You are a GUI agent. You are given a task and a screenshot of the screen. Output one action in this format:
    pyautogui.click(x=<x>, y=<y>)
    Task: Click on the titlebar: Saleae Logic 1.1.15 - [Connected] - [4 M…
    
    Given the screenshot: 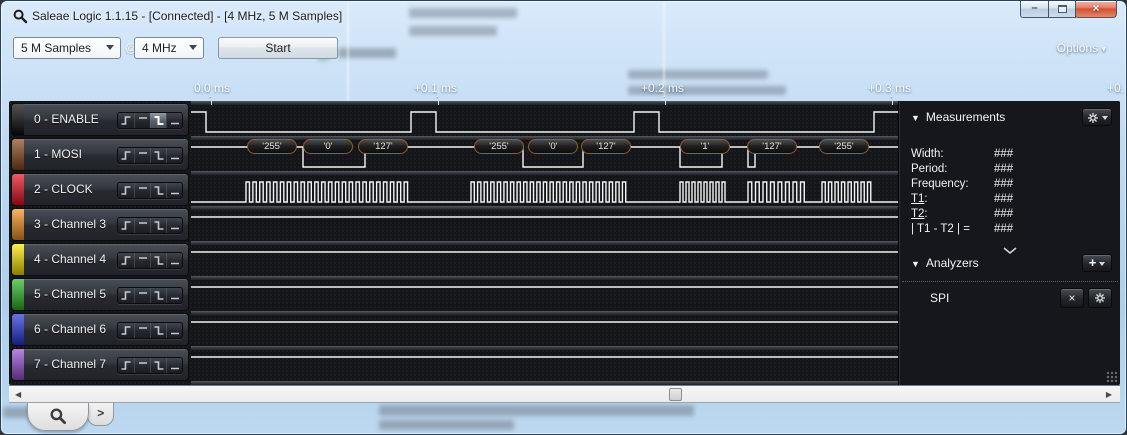 What is the action you would take?
    pyautogui.click(x=563, y=17)
    